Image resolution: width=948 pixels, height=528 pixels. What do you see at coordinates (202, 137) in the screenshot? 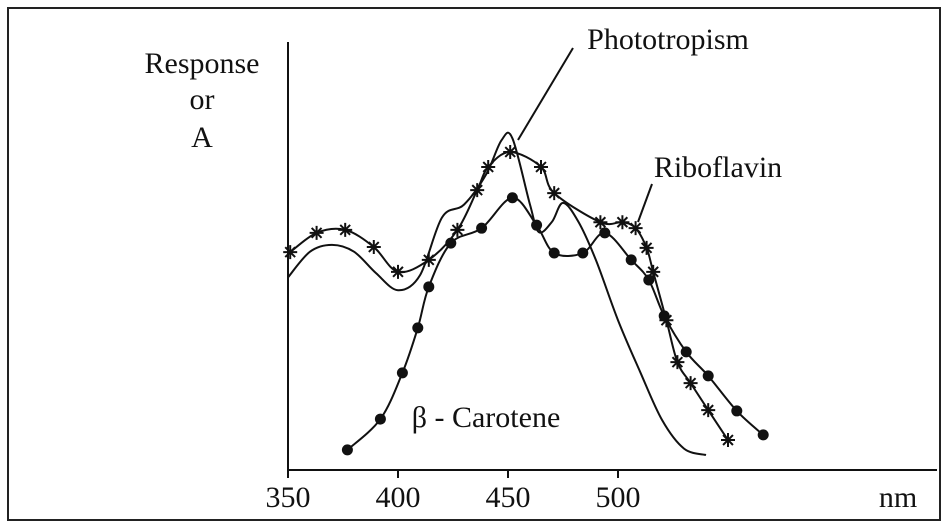
I see `y-axis-label: A` at bounding box center [202, 137].